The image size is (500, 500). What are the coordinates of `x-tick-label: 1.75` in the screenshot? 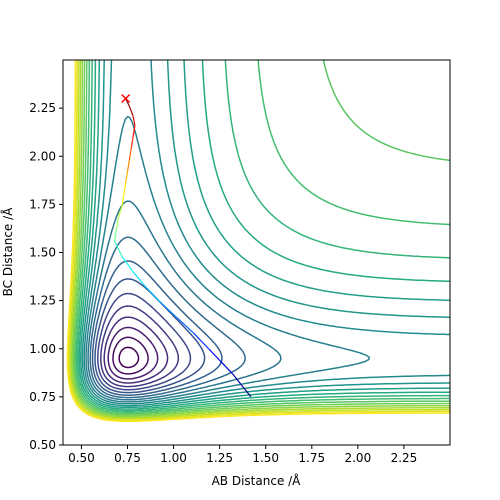 It's located at (311, 458).